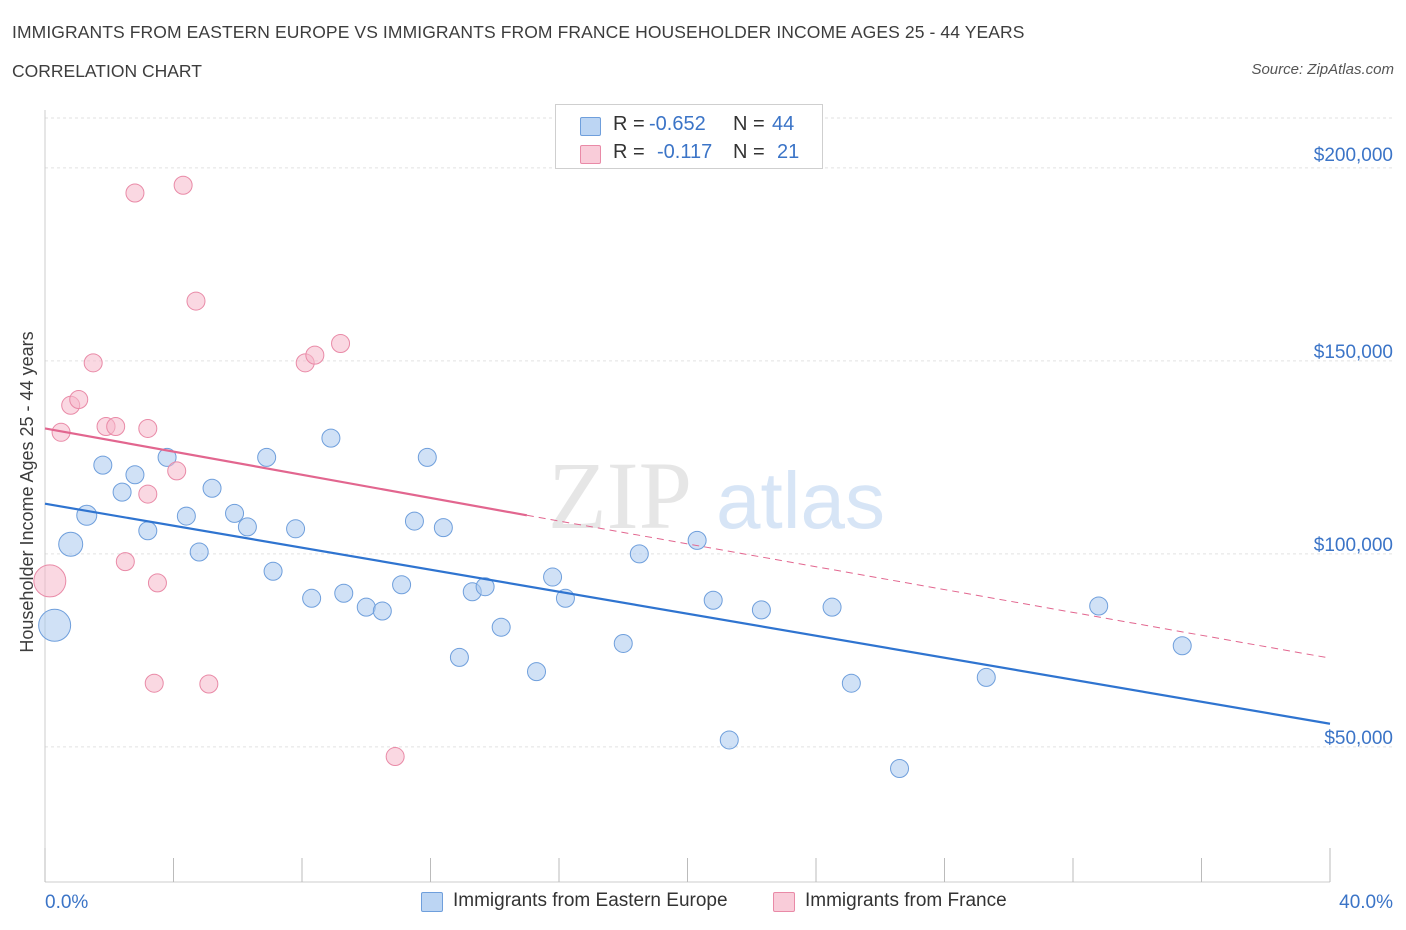 This screenshot has height=930, width=1406. What do you see at coordinates (590, 126) in the screenshot?
I see `legend-swatch-blue` at bounding box center [590, 126].